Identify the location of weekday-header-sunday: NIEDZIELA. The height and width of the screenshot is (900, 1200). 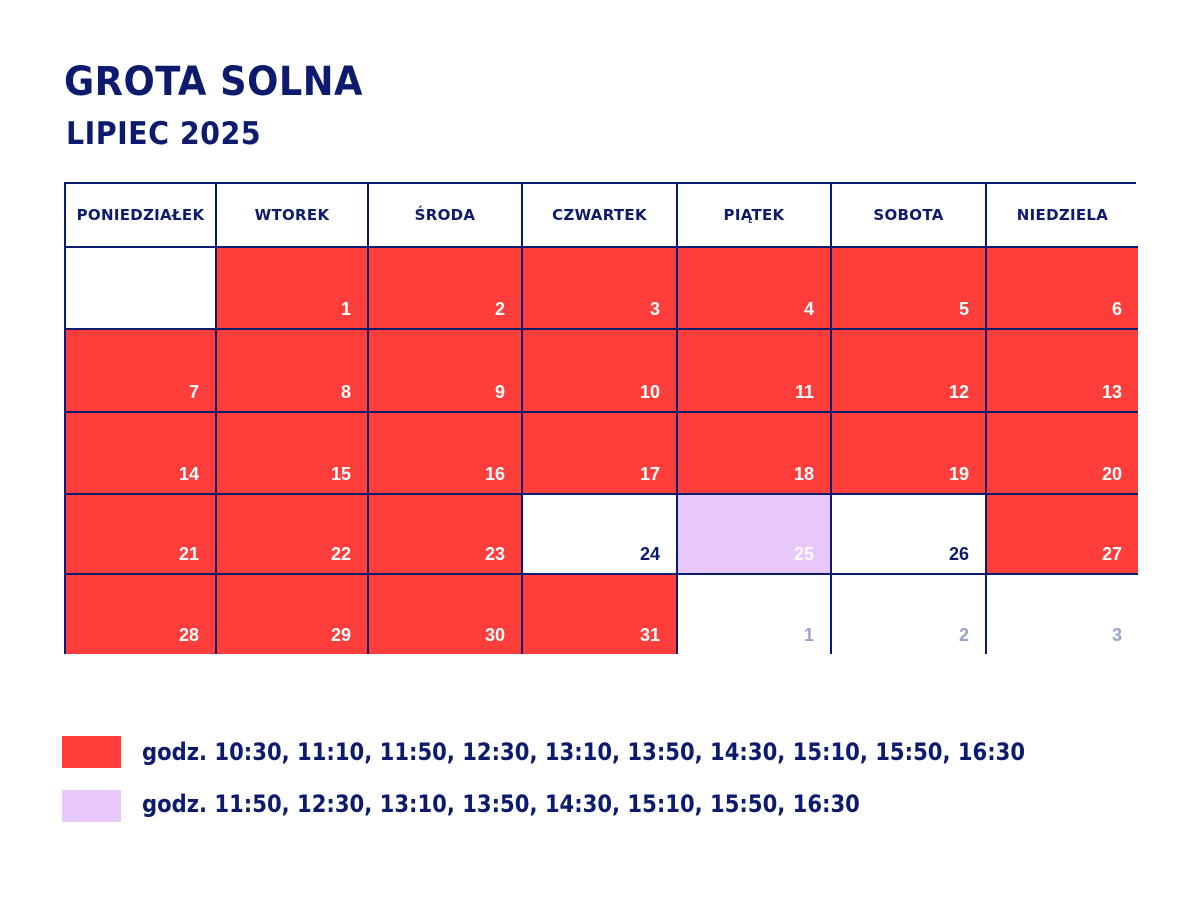
(1062, 216).